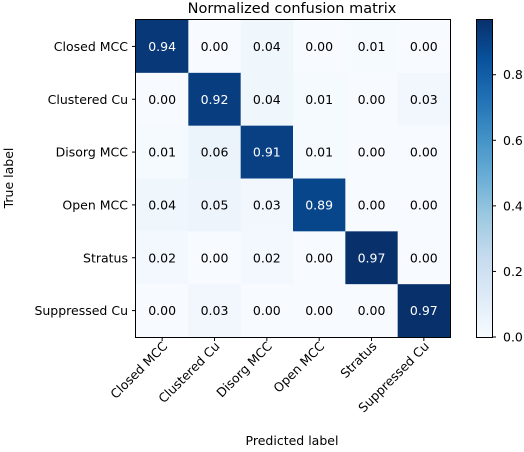  Describe the element at coordinates (298, 366) in the screenshot. I see `x-tick-label: Open MCC` at that location.